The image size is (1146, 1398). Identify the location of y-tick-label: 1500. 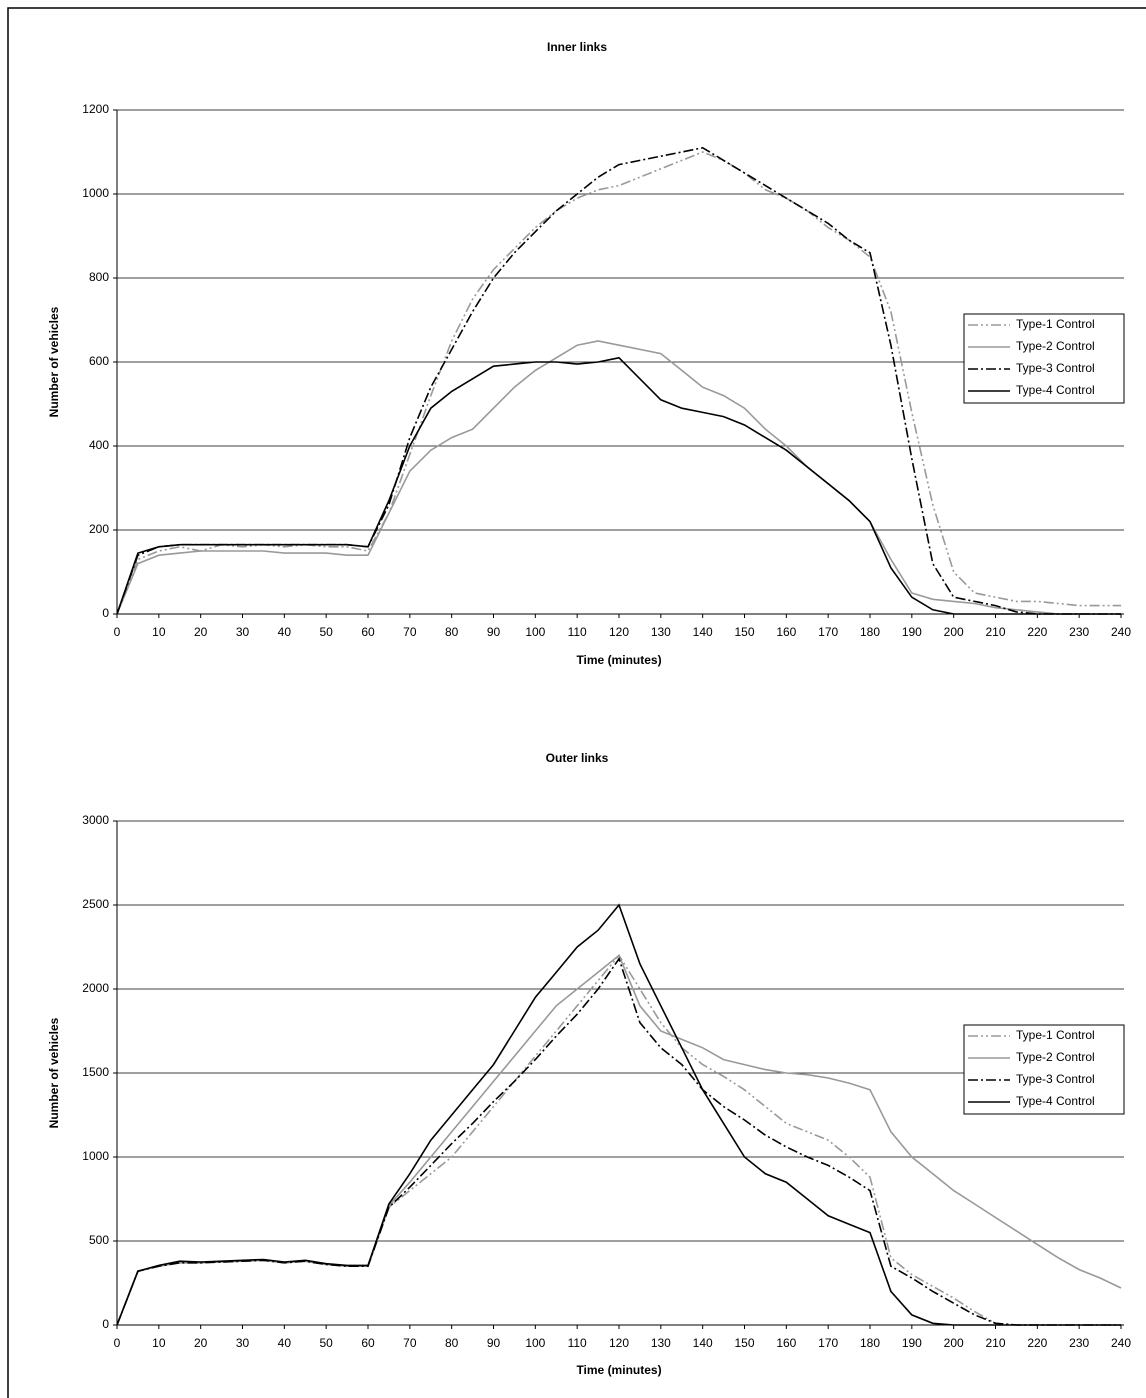
(95, 1072).